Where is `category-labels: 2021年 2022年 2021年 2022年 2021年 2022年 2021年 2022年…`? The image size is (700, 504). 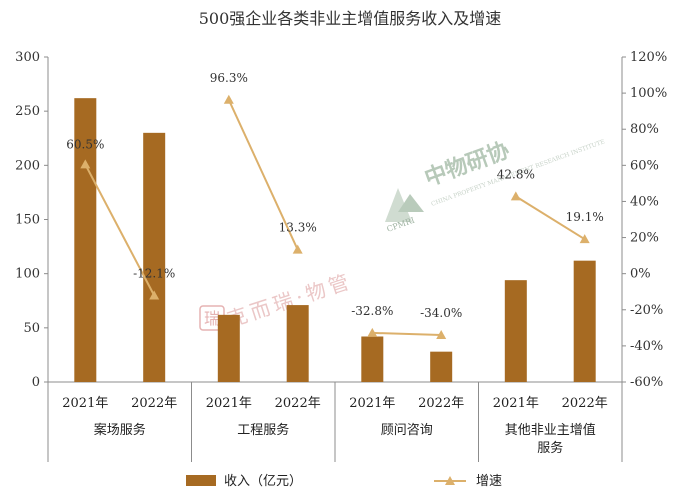
category-labels: 2021年 2022年 2021年 2022年 2021年 2022年 2021年 2022年… is located at coordinates (334, 426).